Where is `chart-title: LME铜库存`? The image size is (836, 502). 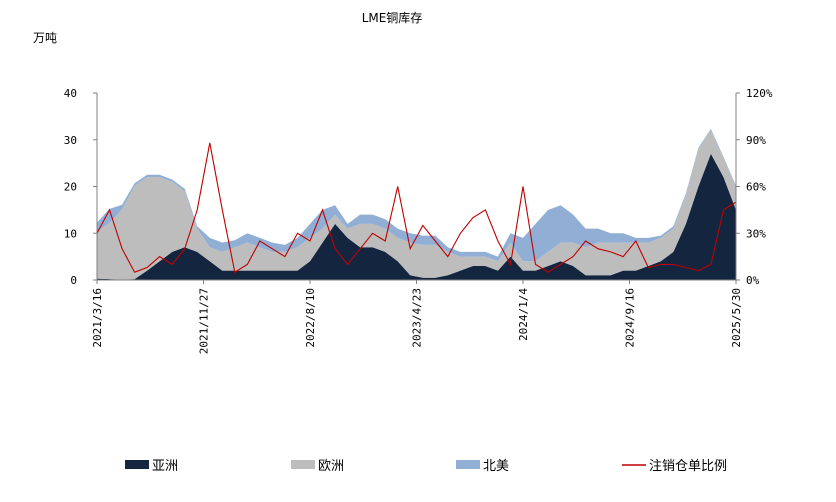 chart-title: LME铜库存 is located at coordinates (392, 17).